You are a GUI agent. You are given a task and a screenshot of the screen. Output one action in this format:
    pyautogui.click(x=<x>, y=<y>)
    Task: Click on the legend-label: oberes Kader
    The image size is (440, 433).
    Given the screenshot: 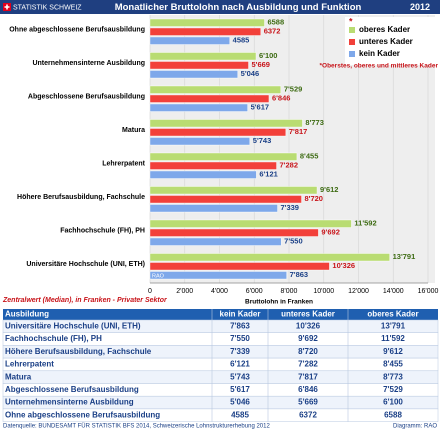 What is the action you would take?
    pyautogui.click(x=384, y=29)
    